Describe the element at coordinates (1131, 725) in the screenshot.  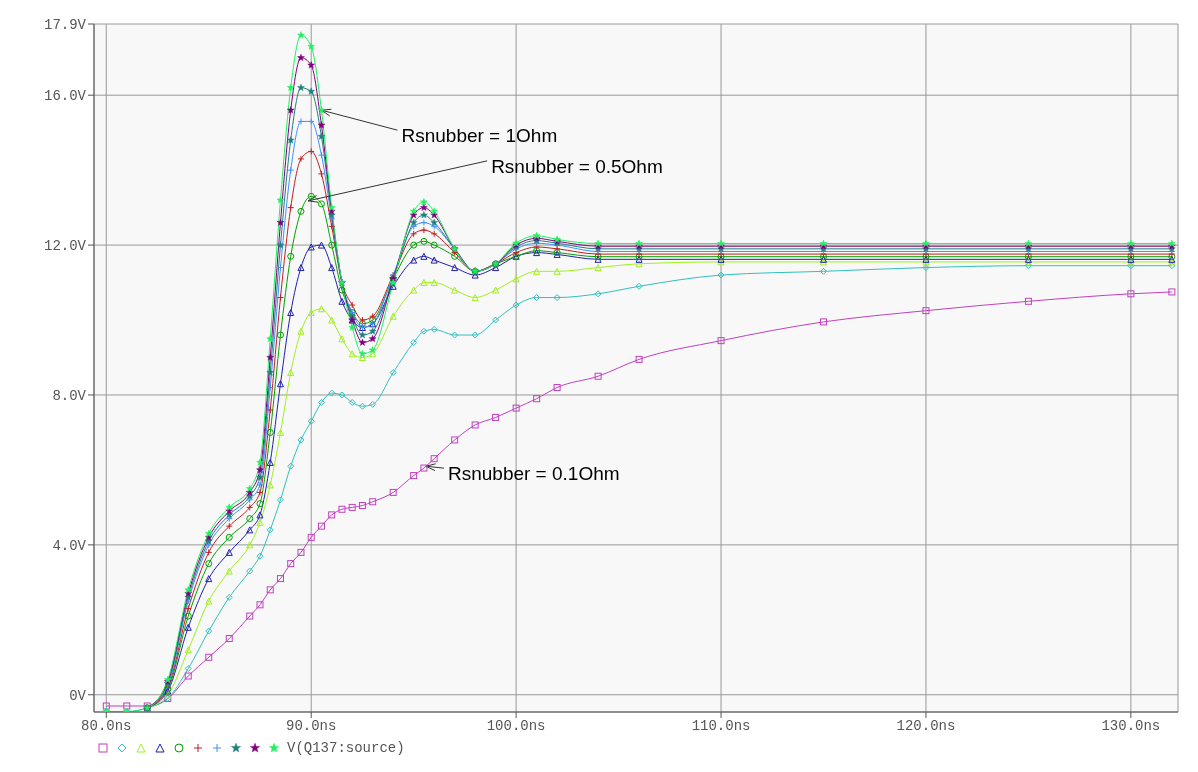
I see `x-tick-label: 130.0ns` at that location.